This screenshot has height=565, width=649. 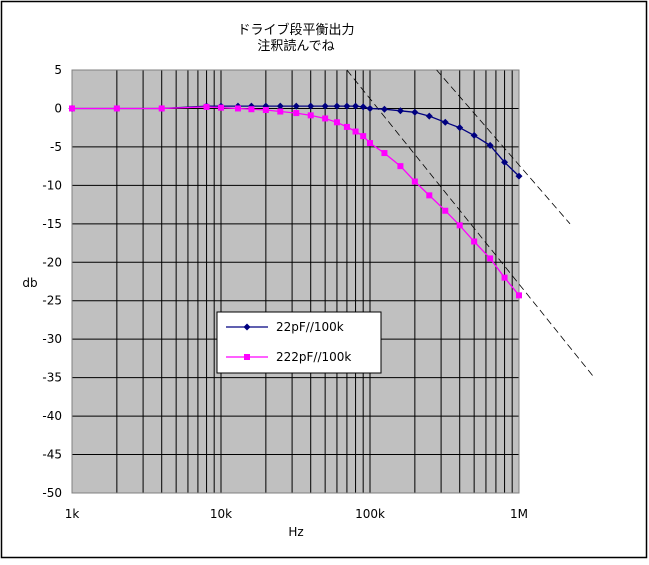 I want to click on y-tick-label: -35, so click(x=52, y=378).